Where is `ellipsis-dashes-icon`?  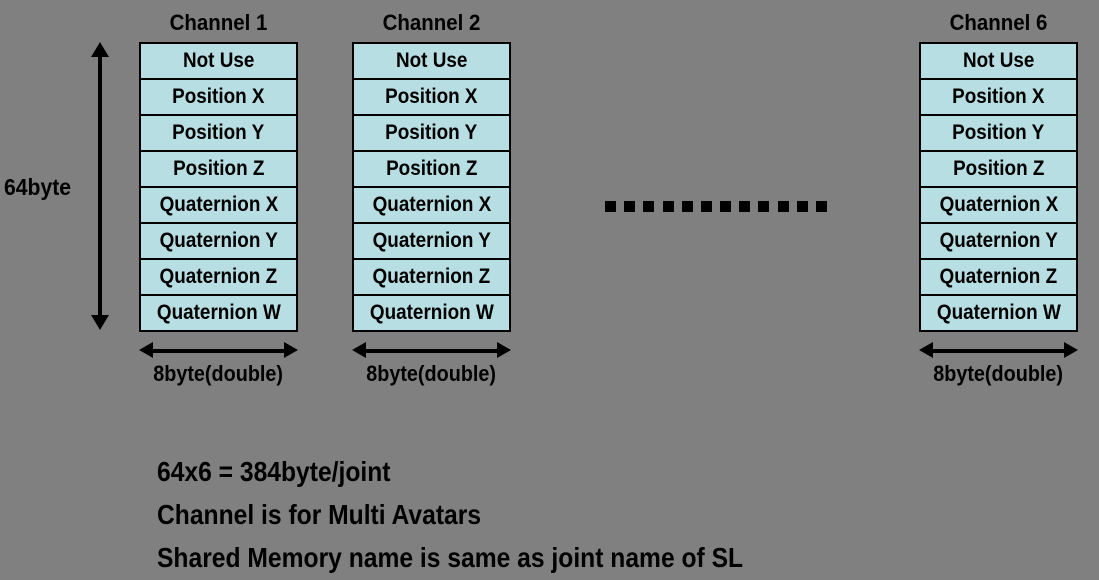
ellipsis-dashes-icon is located at coordinates (716, 206).